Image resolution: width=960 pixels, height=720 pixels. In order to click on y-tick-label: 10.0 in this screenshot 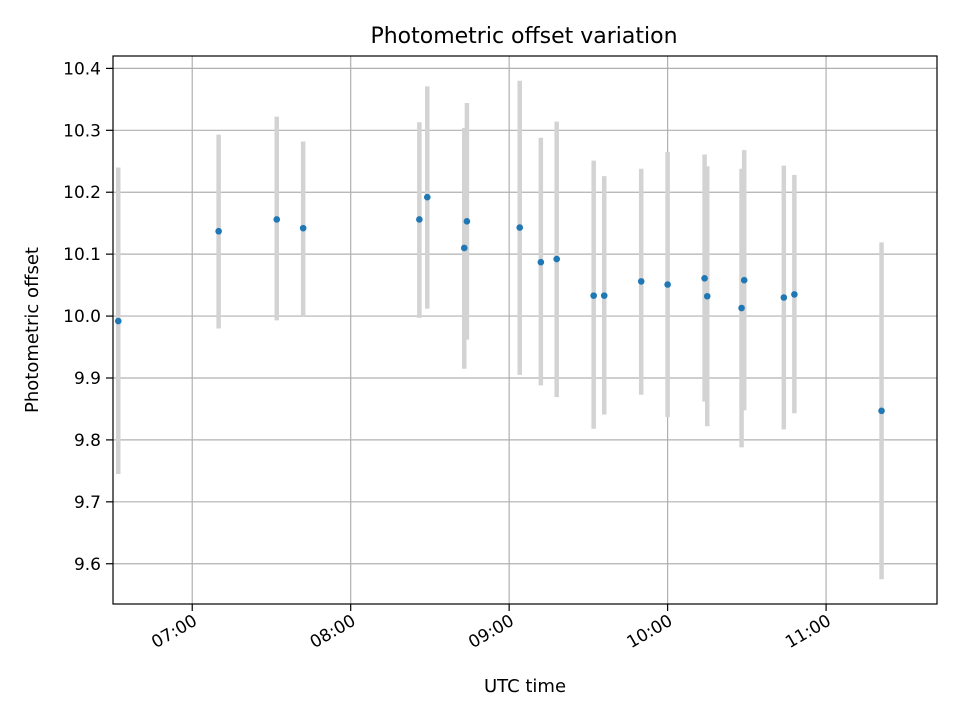, I will do `click(82, 317)`.